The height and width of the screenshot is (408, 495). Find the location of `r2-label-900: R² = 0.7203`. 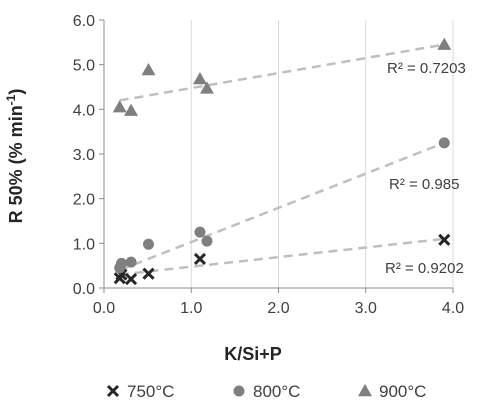

r2-label-900: R² = 0.7203 is located at coordinates (426, 68).